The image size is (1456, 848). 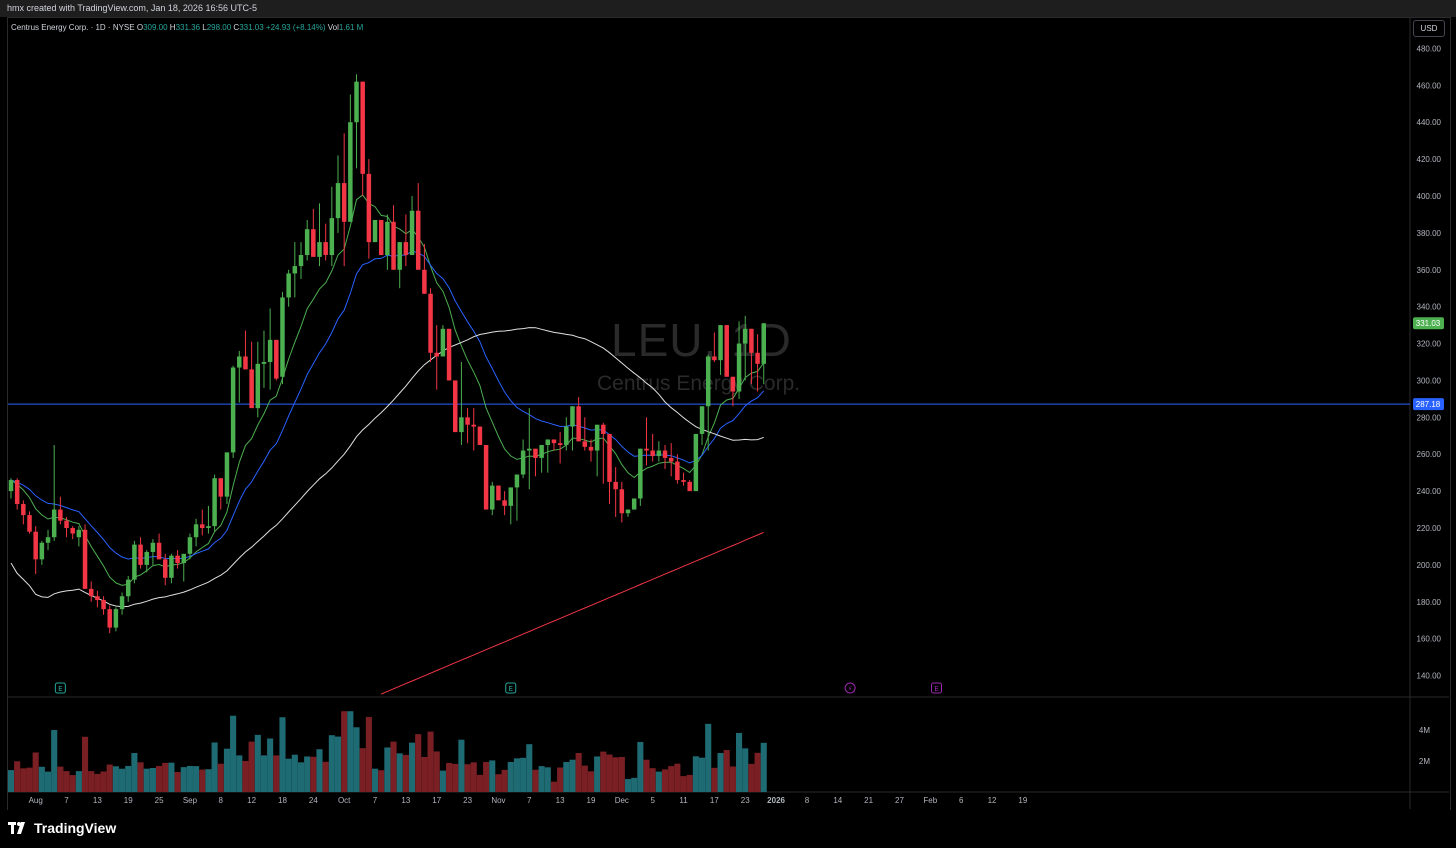 What do you see at coordinates (1429, 602) in the screenshot?
I see `price-tick-label: 180.00` at bounding box center [1429, 602].